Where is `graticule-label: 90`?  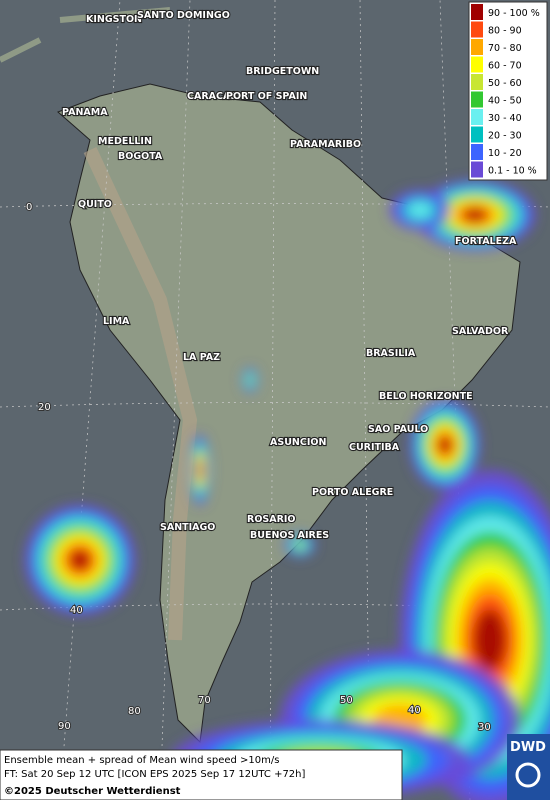
graticule-label: 90 is located at coordinates (64, 726).